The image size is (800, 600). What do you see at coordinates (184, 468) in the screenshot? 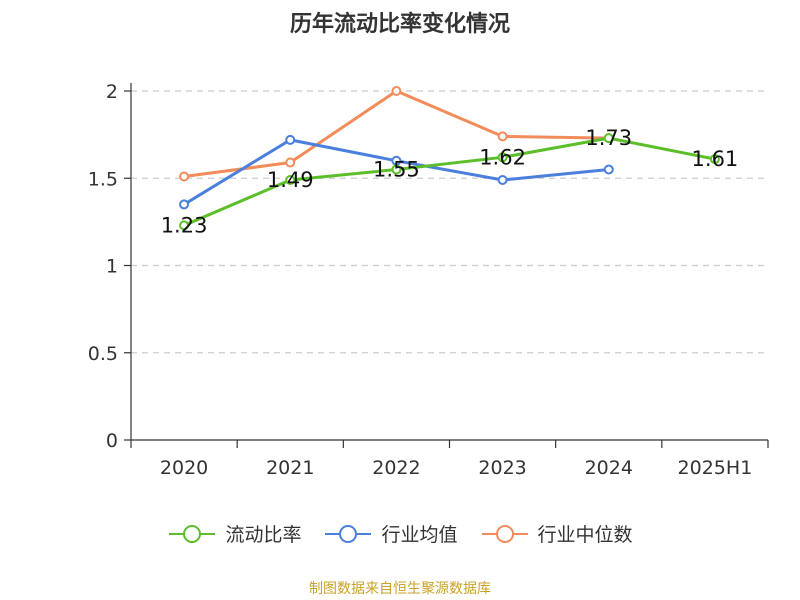
I see `x-tick-label: 2020` at bounding box center [184, 468].